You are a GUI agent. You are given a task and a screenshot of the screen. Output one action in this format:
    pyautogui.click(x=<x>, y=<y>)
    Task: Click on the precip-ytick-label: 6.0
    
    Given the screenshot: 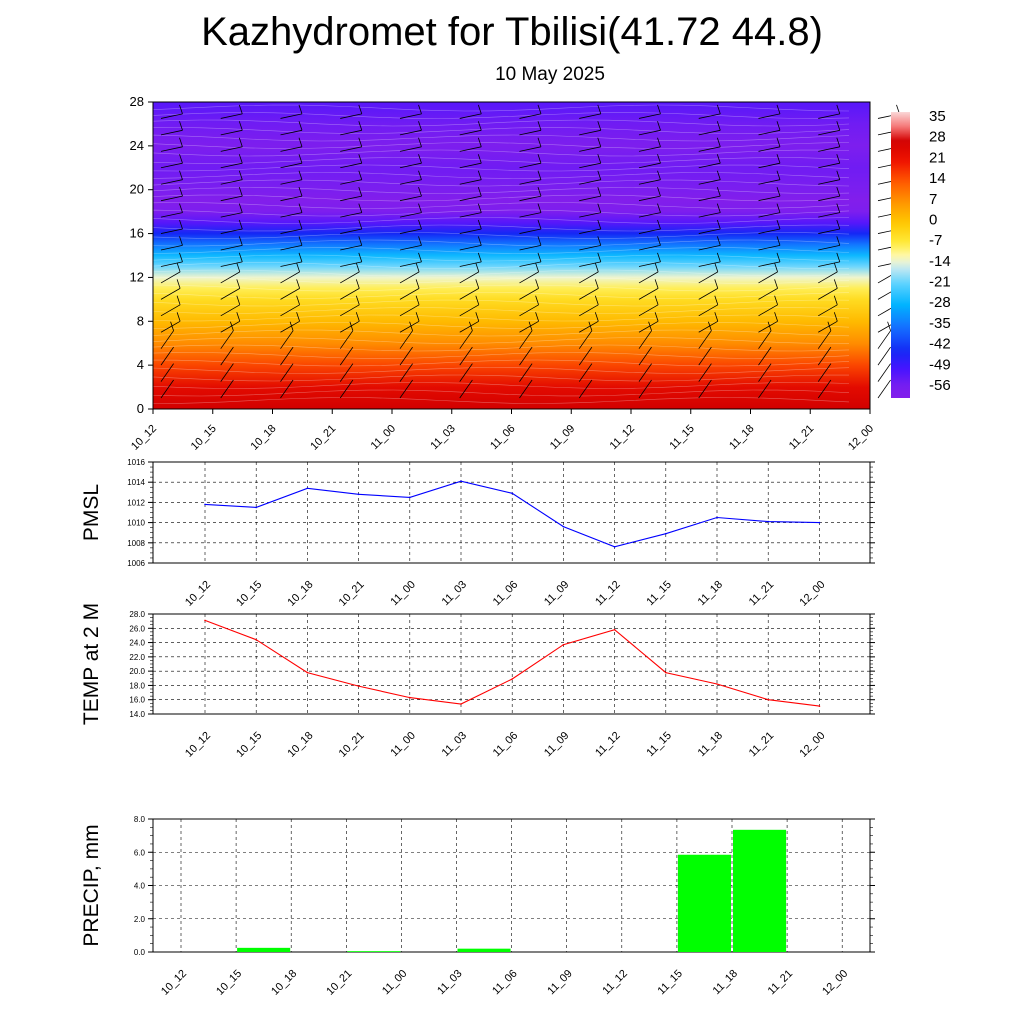 What is the action you would take?
    pyautogui.click(x=140, y=852)
    